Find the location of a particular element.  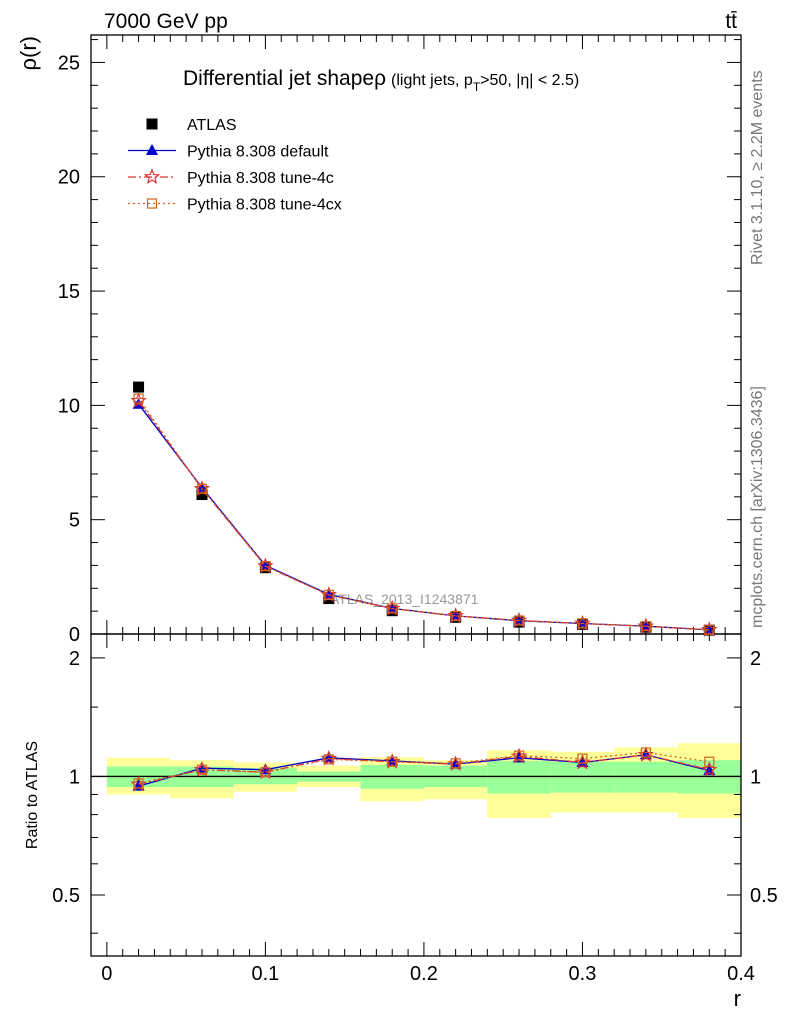

main-ytick-label: 0 is located at coordinates (74, 635).